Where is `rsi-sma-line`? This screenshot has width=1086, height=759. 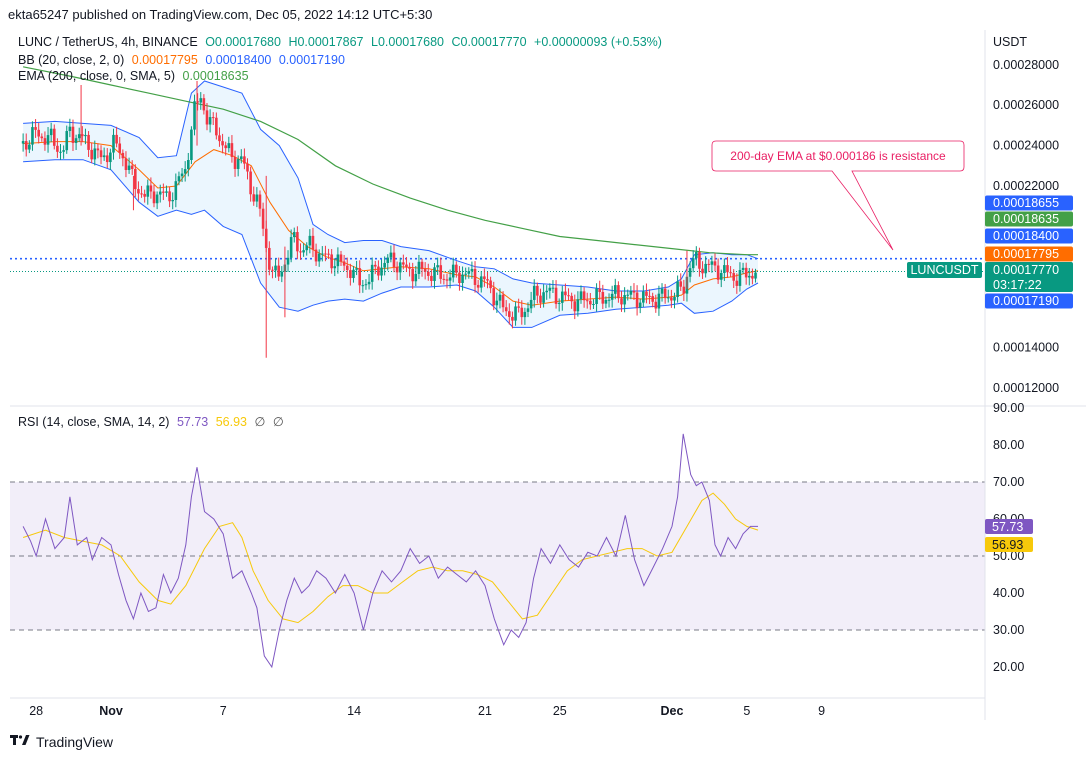 rsi-sma-line is located at coordinates (390, 558).